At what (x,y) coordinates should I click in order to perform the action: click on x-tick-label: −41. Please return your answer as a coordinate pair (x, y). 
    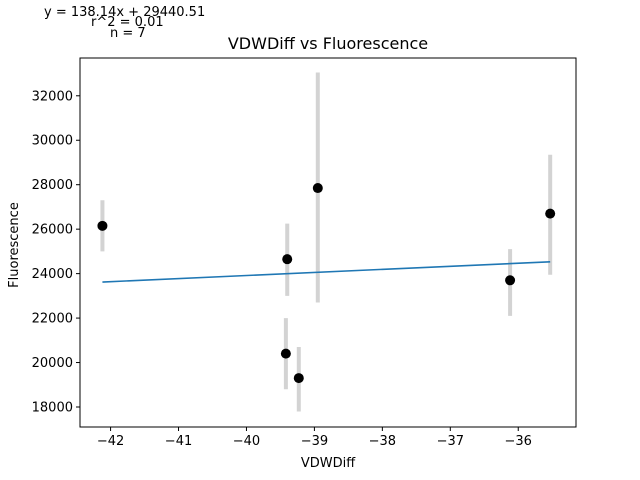
    Looking at the image, I should click on (178, 441).